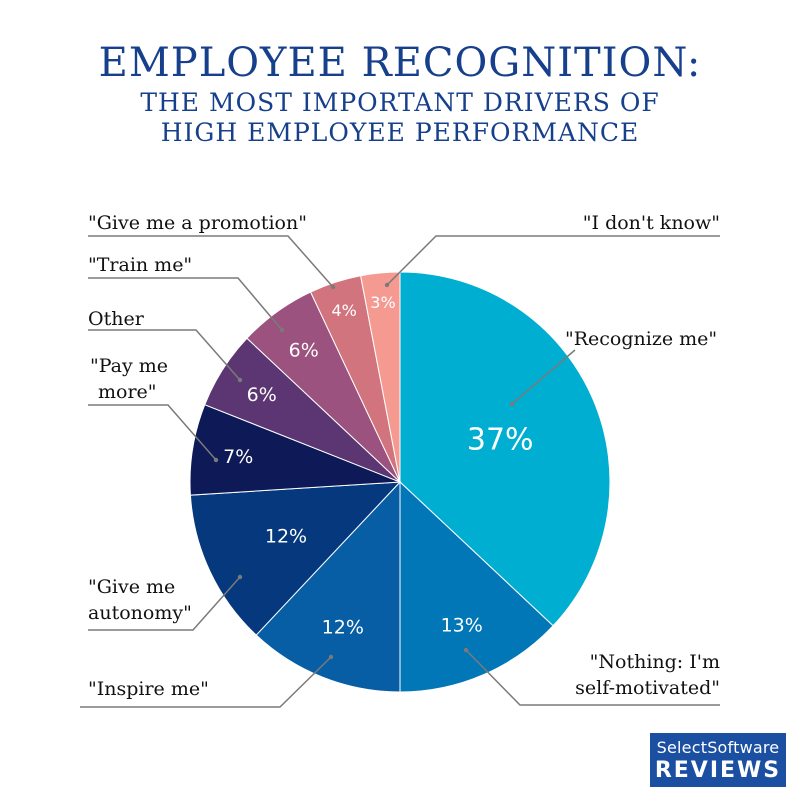 Image resolution: width=800 pixels, height=800 pixels. Describe the element at coordinates (400, 132) in the screenshot. I see `chart-subtitle-line-2: HIGH EMPLOYEE PERFORMANCE` at that location.